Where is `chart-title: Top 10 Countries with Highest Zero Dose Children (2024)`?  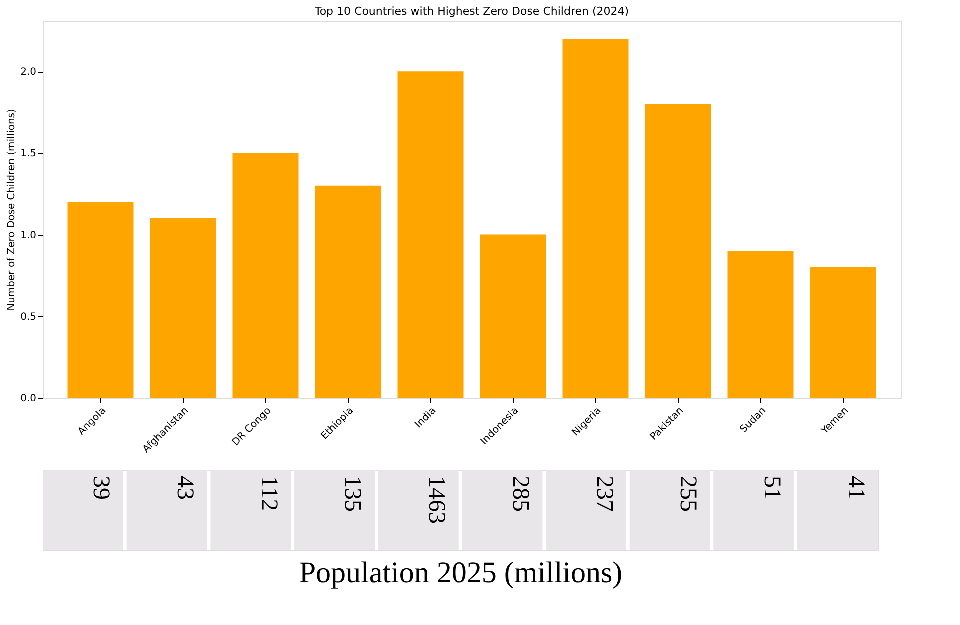 chart-title: Top 10 Countries with Highest Zero Dose Children (2024) is located at coordinates (472, 11).